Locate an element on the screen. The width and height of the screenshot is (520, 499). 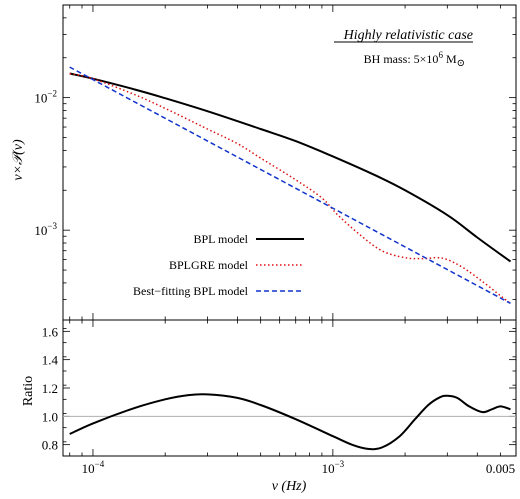
bottom-y-tick-label: 1.0 is located at coordinates (50, 416).